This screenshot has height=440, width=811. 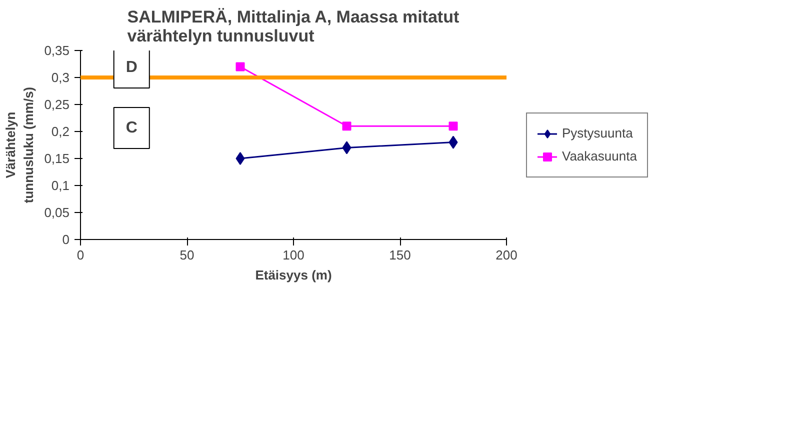 I want to click on x-axis-title: Etäisyys (m), so click(x=293, y=275).